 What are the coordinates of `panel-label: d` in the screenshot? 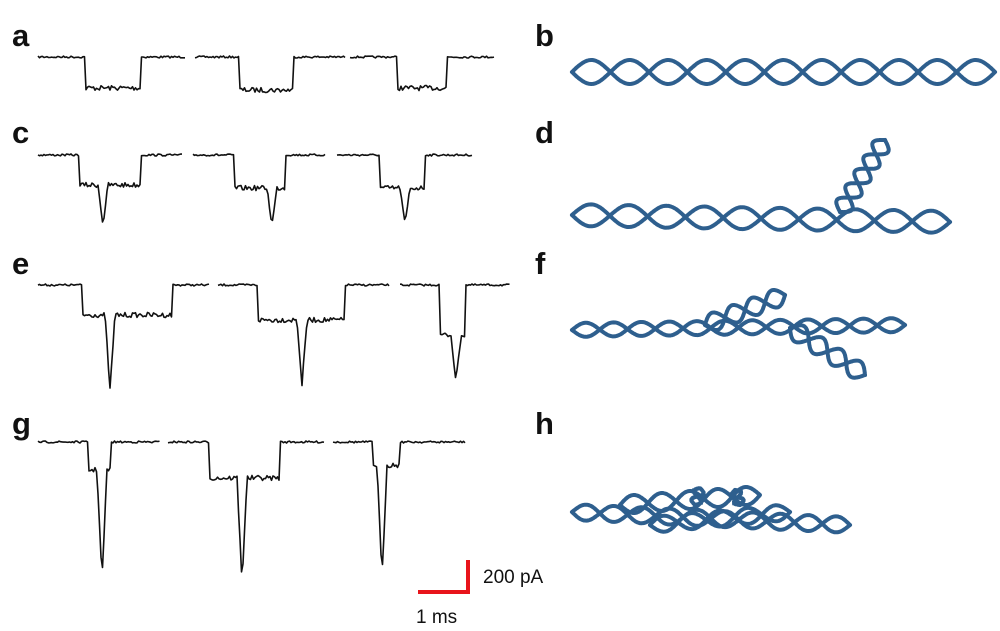 It's located at (544, 132).